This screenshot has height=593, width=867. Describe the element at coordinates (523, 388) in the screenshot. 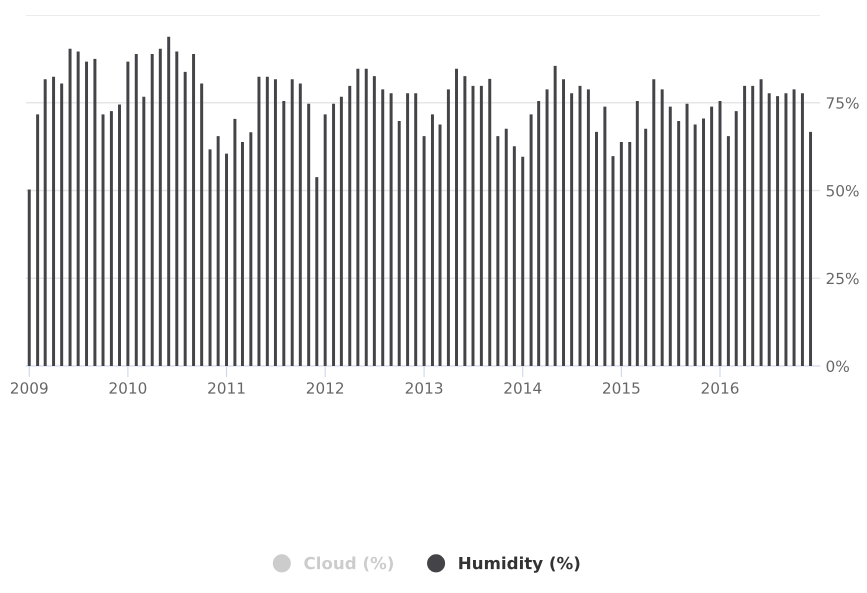

I see `x-tick-label: 2014` at that location.